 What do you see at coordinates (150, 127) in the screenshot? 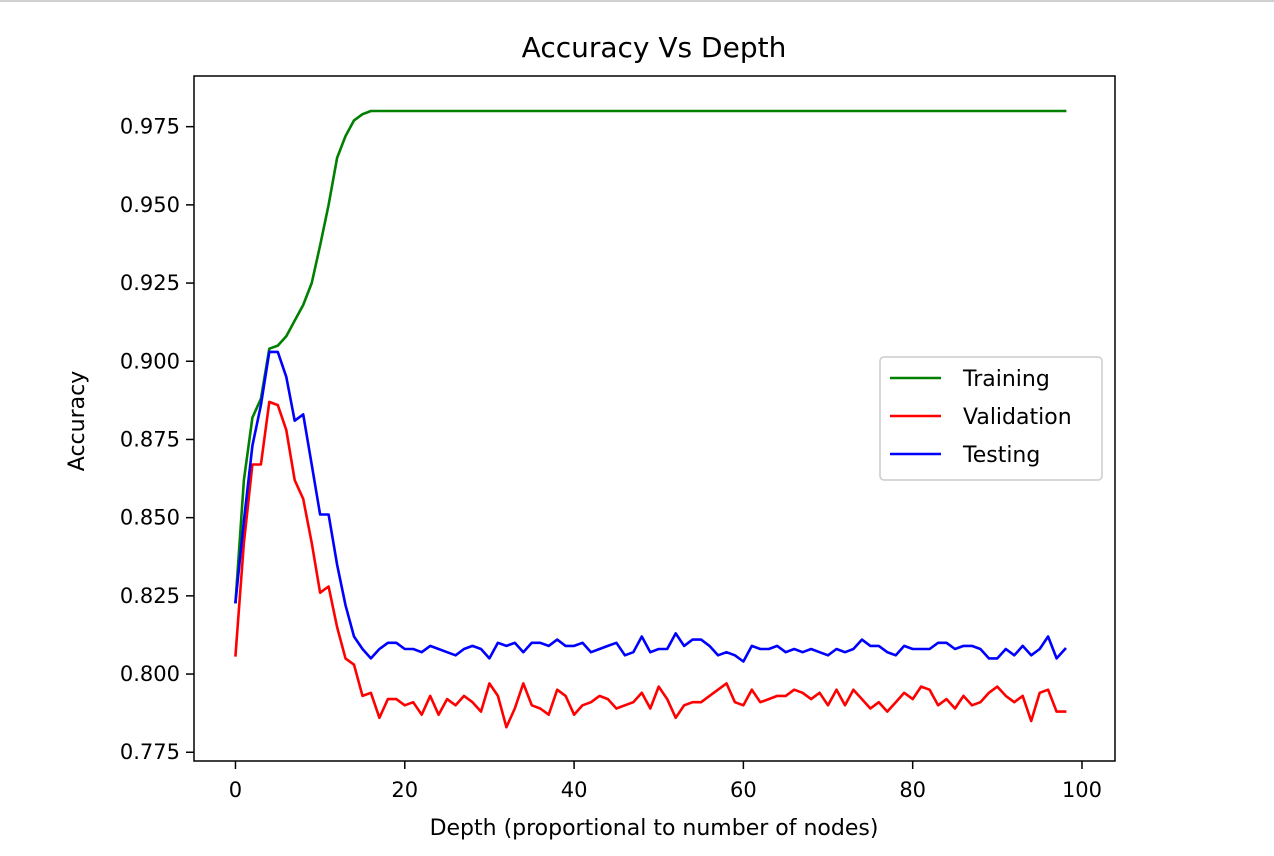
I see `y-tick-label: 0.975` at bounding box center [150, 127].